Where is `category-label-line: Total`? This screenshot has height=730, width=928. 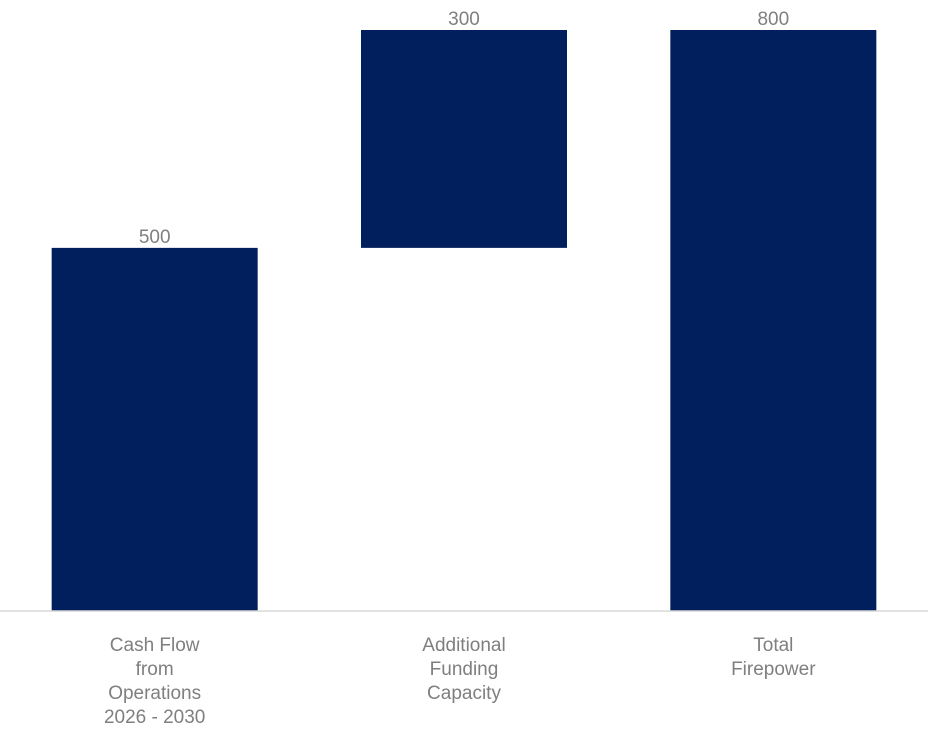
category-label-line: Total is located at coordinates (773, 645).